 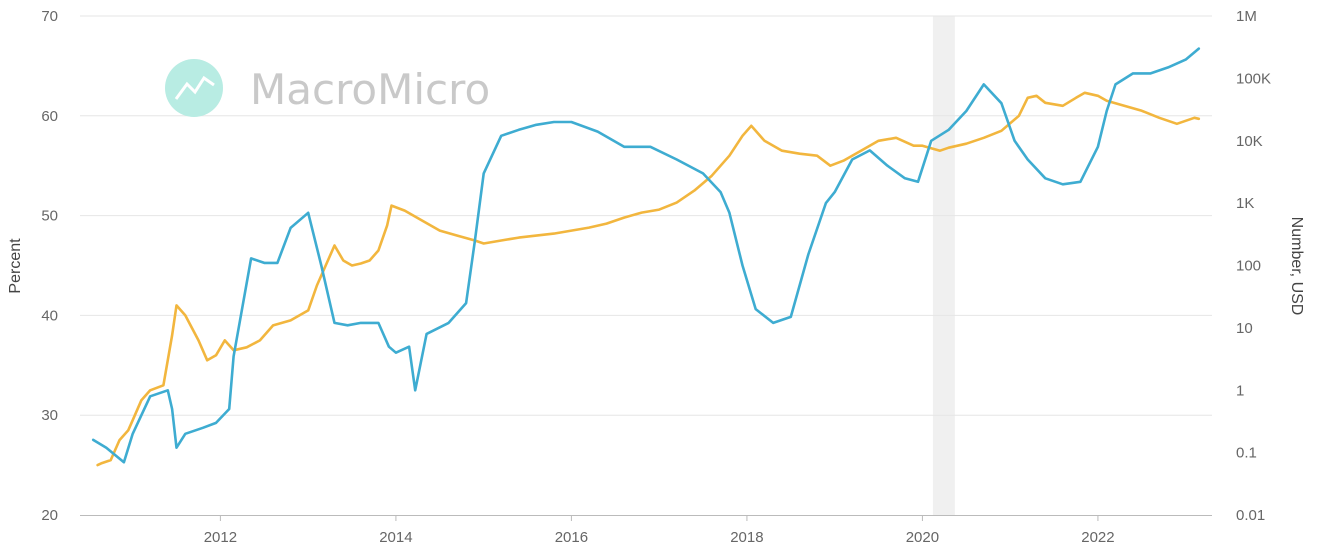 I want to click on y-left-axis-ticks: 20 30 40 50 60 70, so click(x=49, y=266).